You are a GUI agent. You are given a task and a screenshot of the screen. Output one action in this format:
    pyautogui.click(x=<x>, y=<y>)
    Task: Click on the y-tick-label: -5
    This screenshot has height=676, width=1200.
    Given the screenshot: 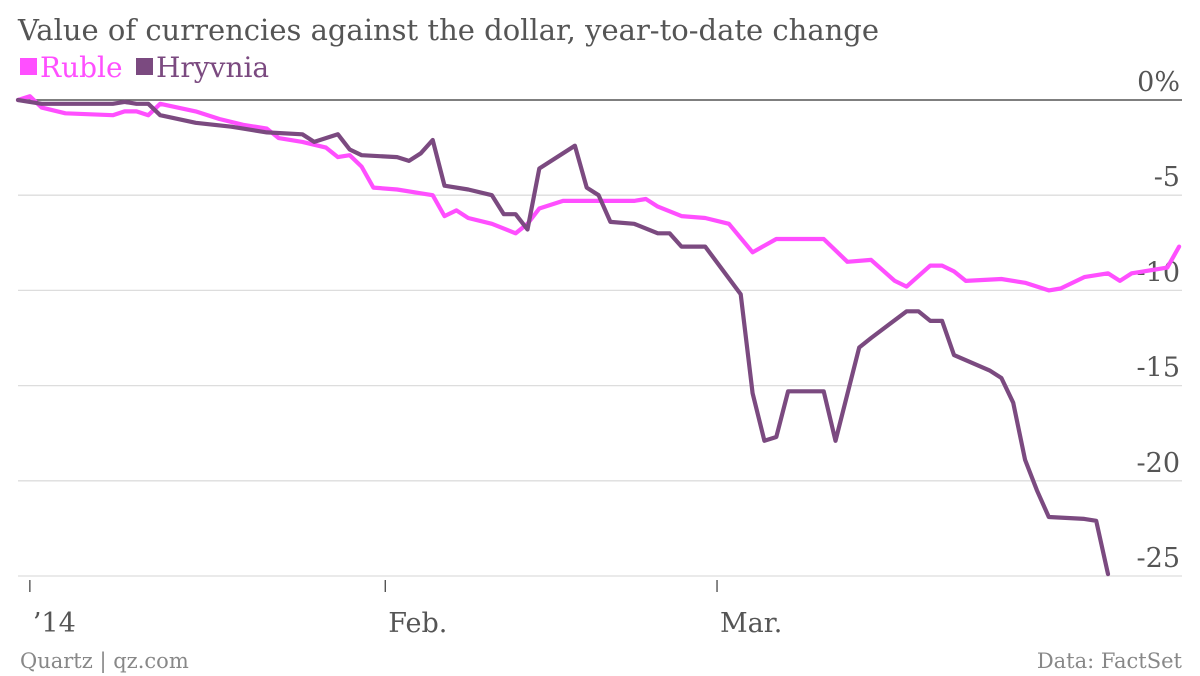 What is the action you would take?
    pyautogui.click(x=1167, y=177)
    